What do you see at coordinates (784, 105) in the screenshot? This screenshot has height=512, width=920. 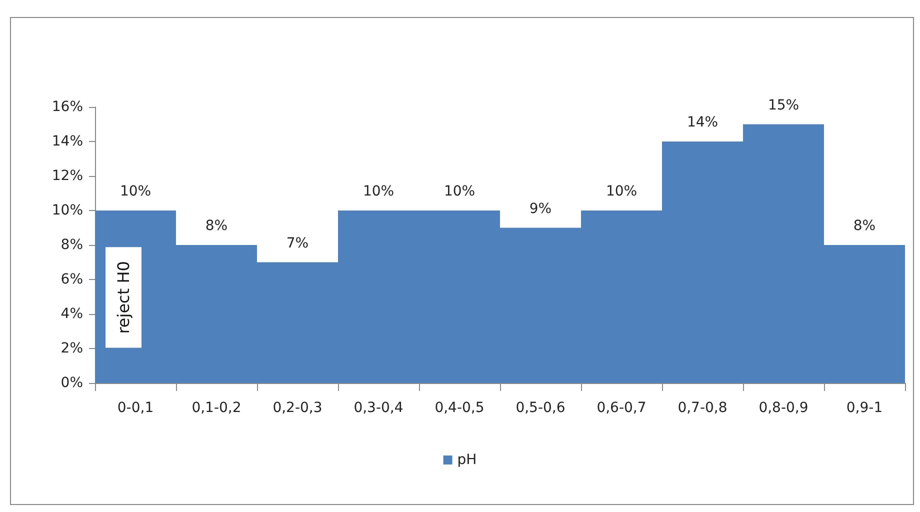 I see `data-label: 15%` at bounding box center [784, 105].